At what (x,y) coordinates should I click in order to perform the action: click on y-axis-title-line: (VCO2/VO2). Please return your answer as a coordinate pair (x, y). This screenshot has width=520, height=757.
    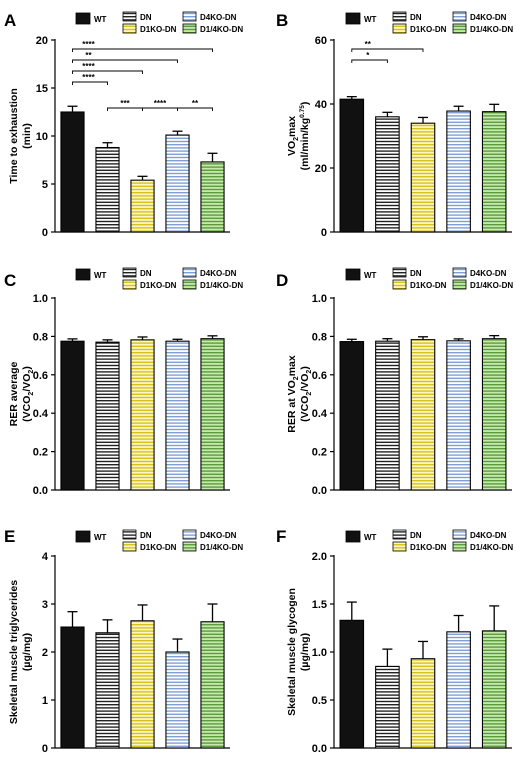
    Looking at the image, I should click on (306, 394).